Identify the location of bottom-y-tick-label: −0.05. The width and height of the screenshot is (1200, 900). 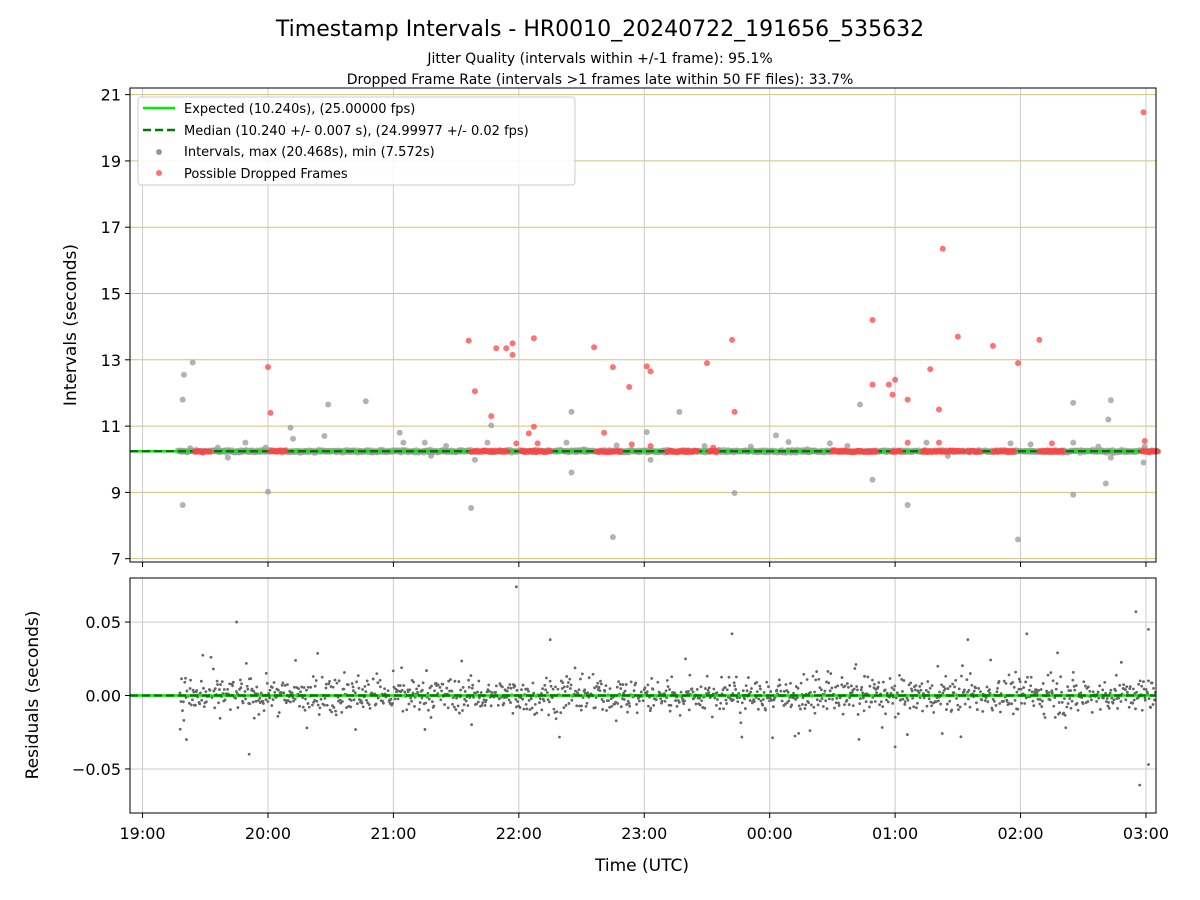
(96, 769).